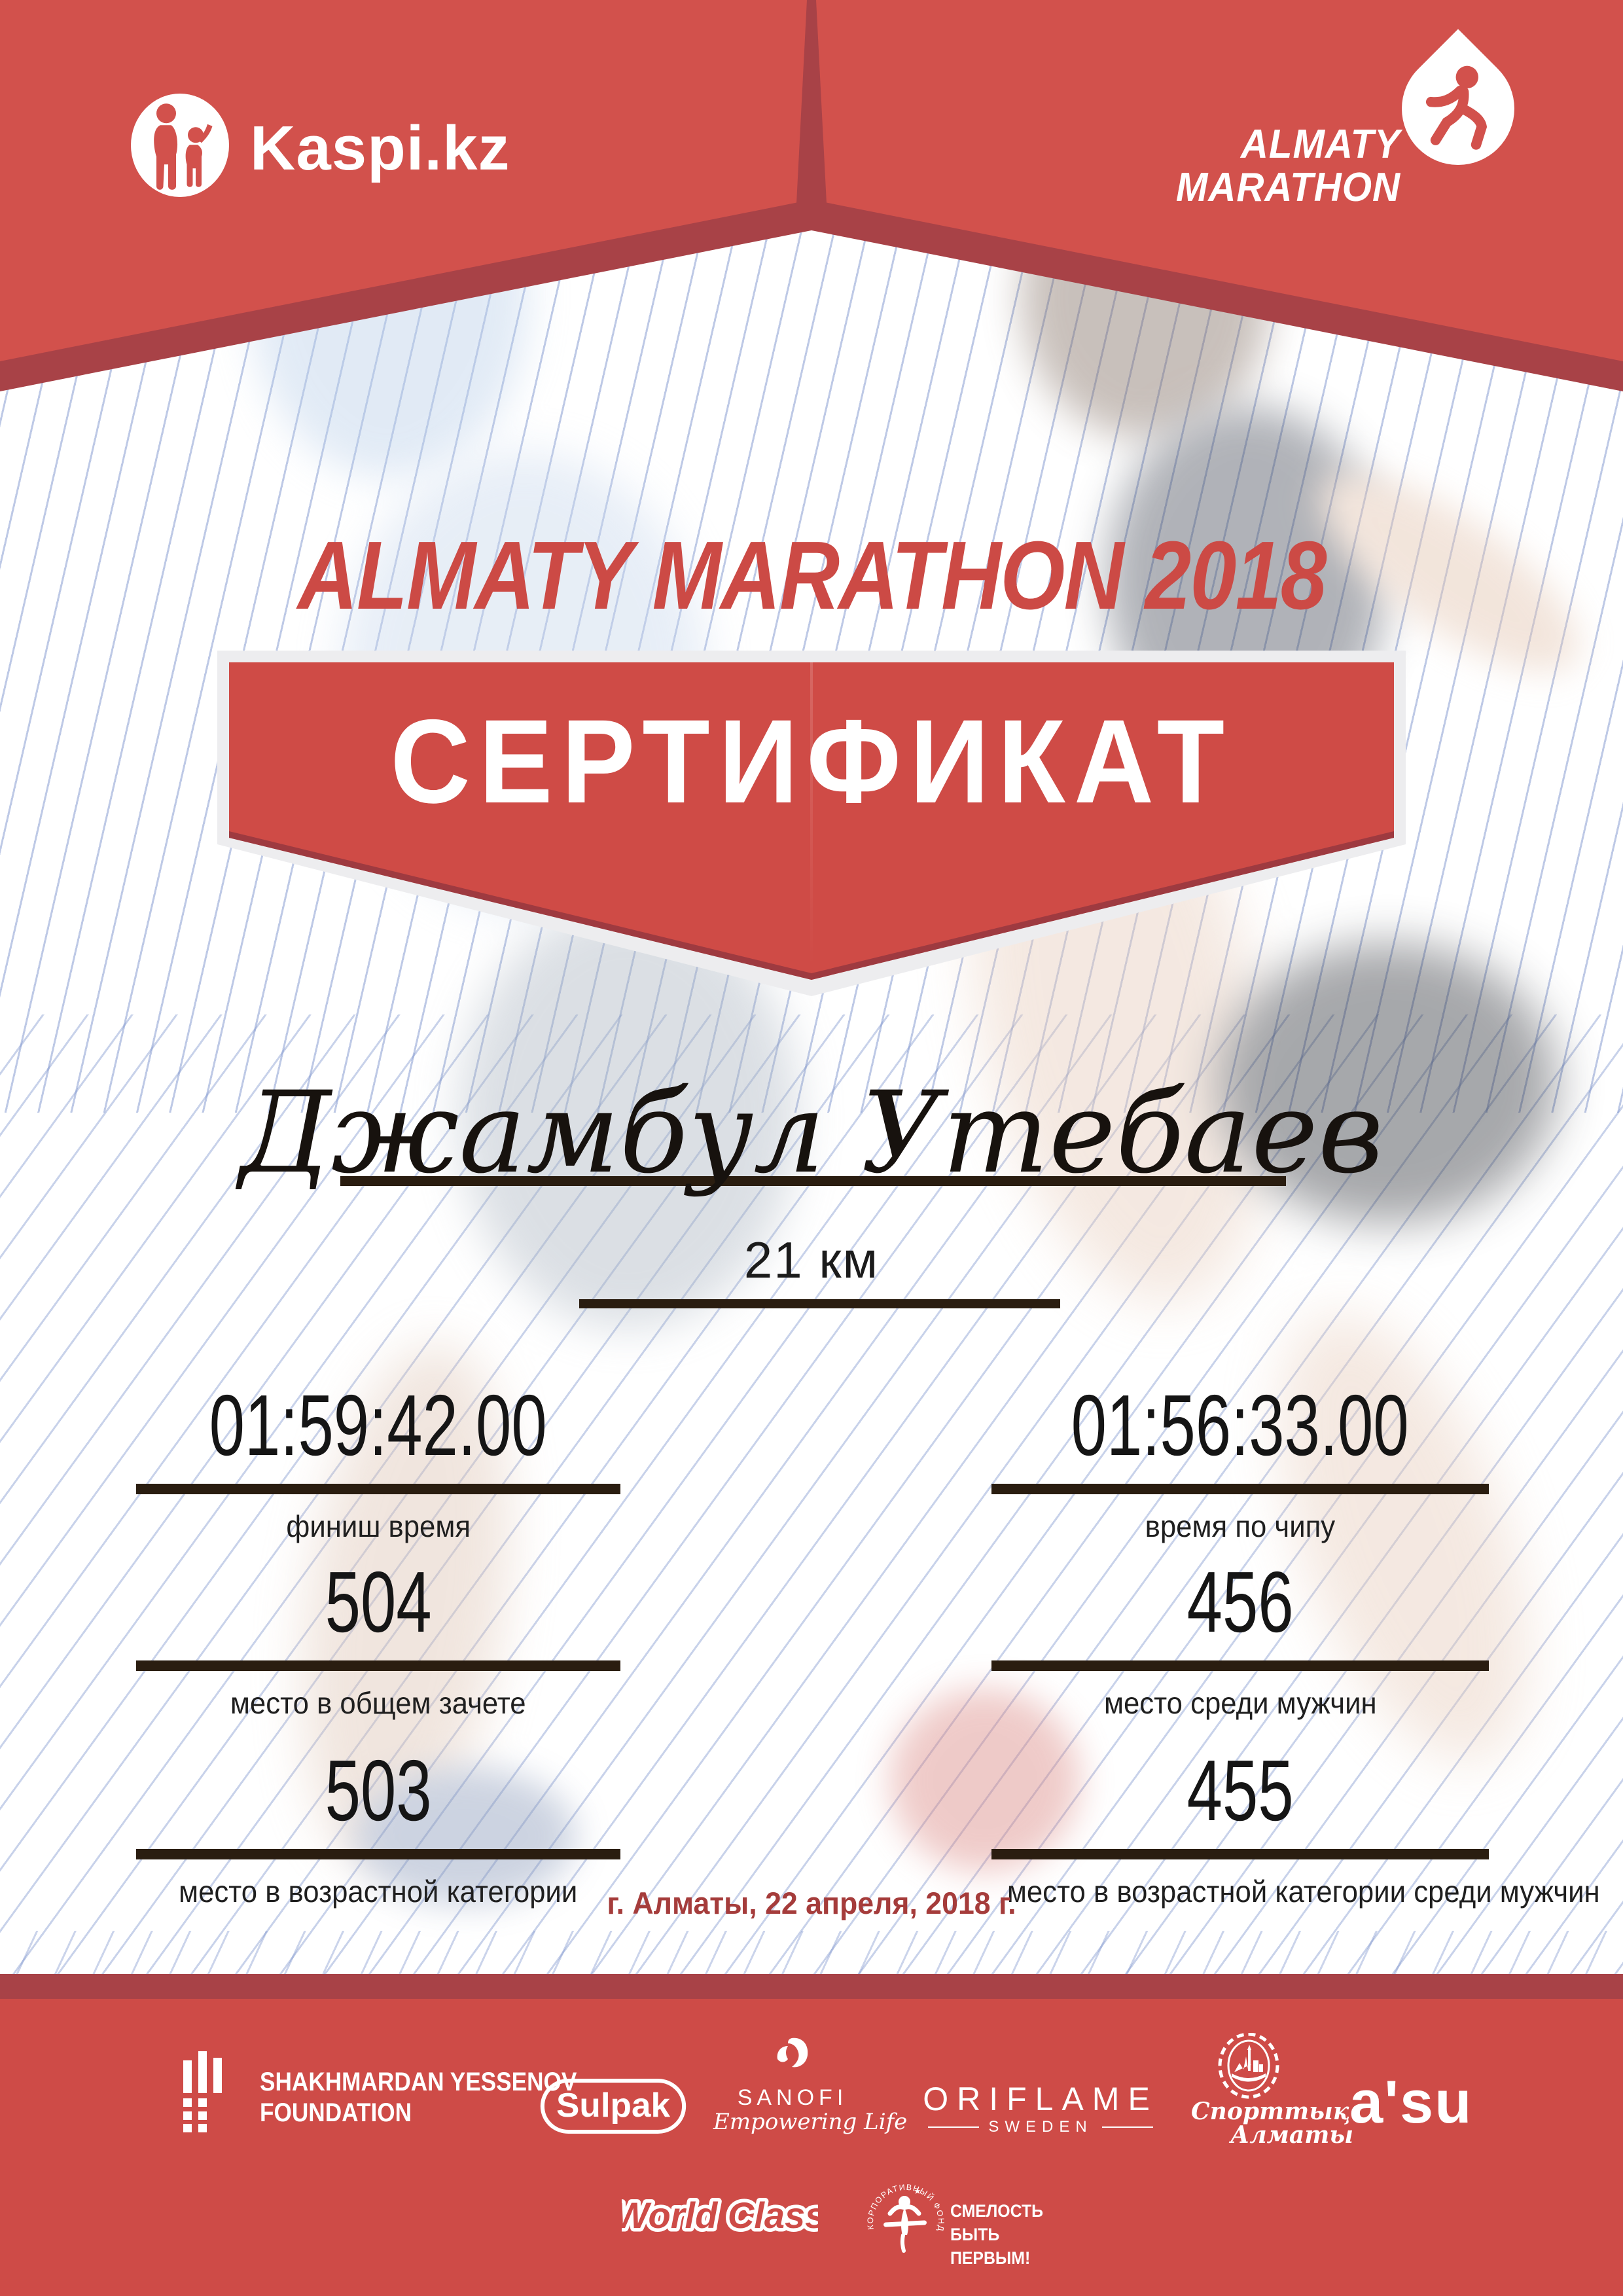 Image resolution: width=1623 pixels, height=2296 pixels. I want to click on city-emblem-icon, so click(1248, 2065).